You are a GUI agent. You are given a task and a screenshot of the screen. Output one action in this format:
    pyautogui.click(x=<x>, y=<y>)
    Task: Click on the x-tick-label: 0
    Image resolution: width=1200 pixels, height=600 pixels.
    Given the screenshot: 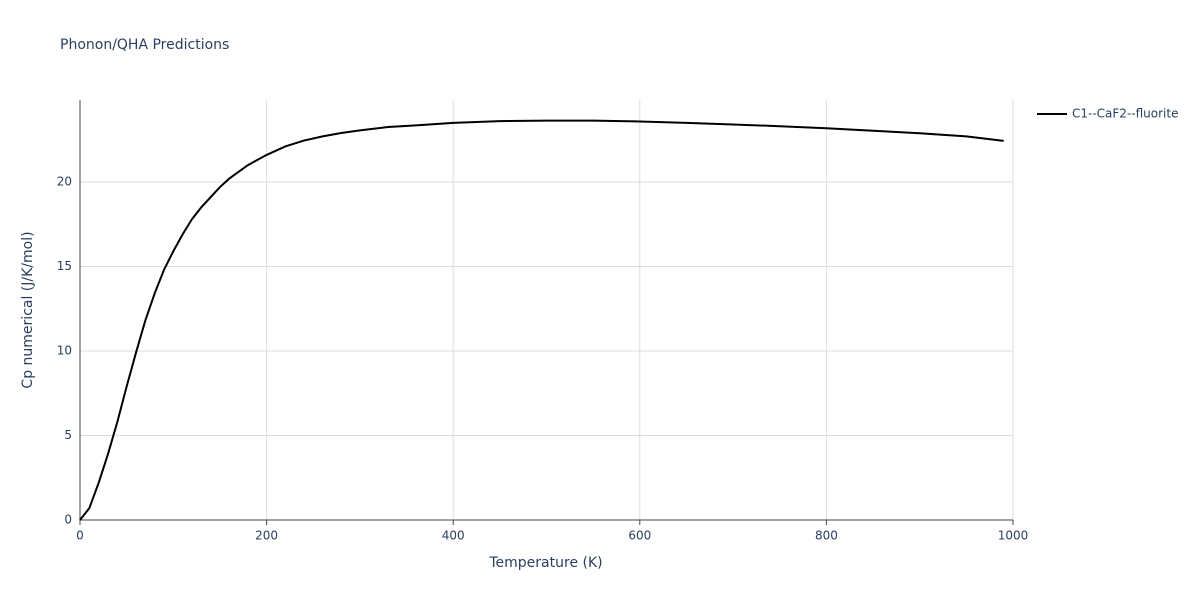 What is the action you would take?
    pyautogui.click(x=80, y=536)
    